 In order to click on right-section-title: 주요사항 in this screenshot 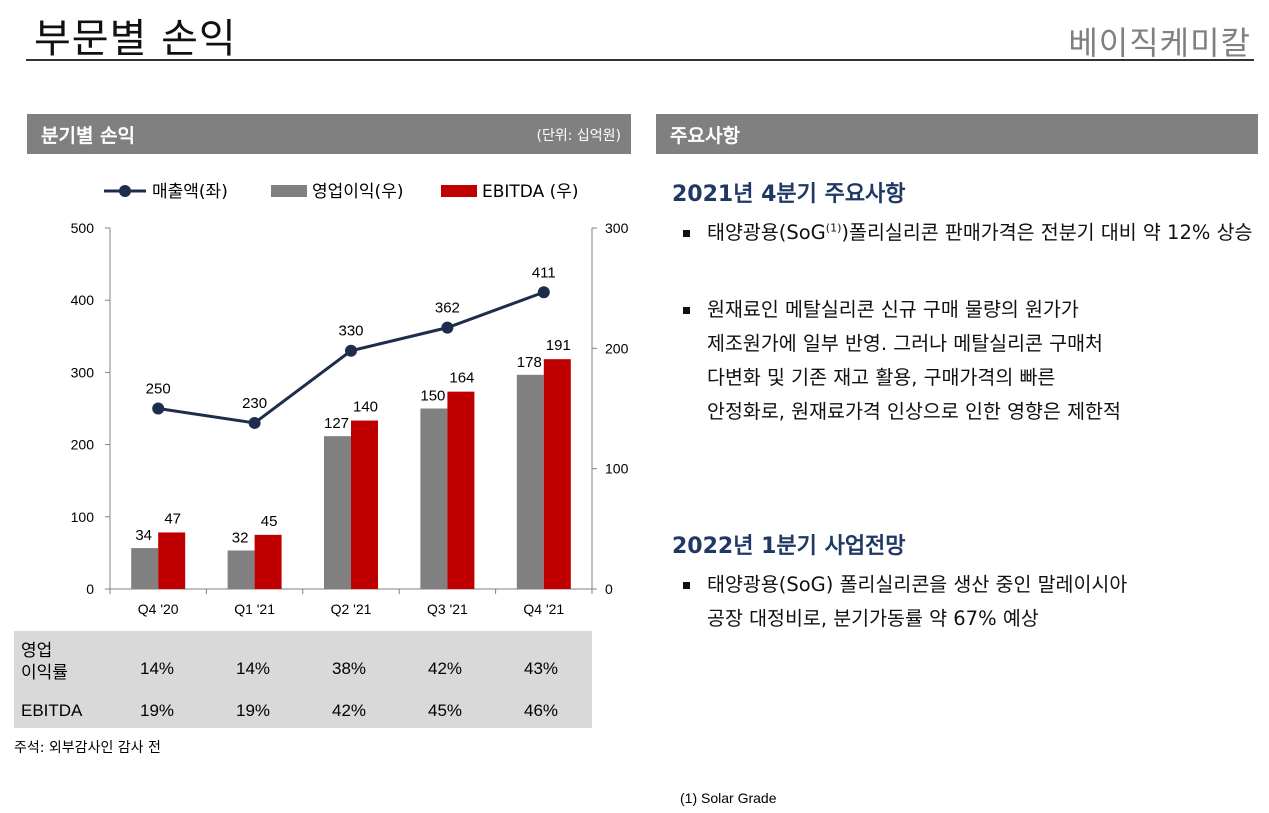, I will do `click(705, 136)`.